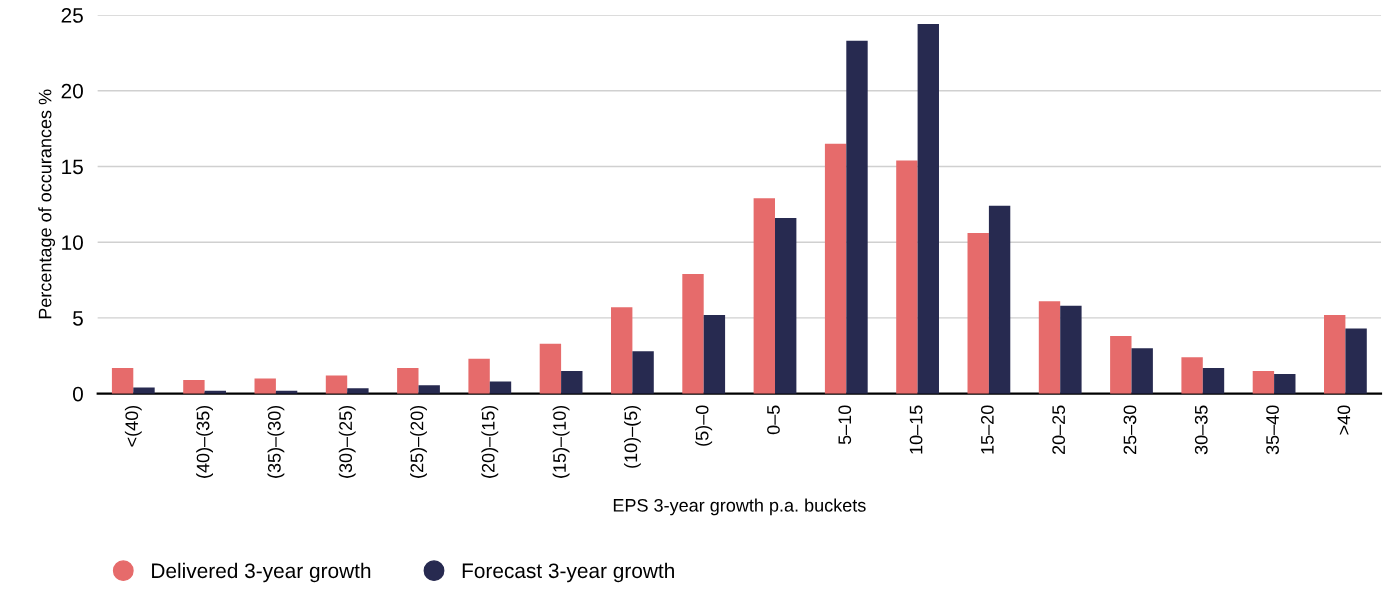 This screenshot has width=1395, height=601. What do you see at coordinates (1201, 430) in the screenshot?
I see `x-tick-label: 30–35` at bounding box center [1201, 430].